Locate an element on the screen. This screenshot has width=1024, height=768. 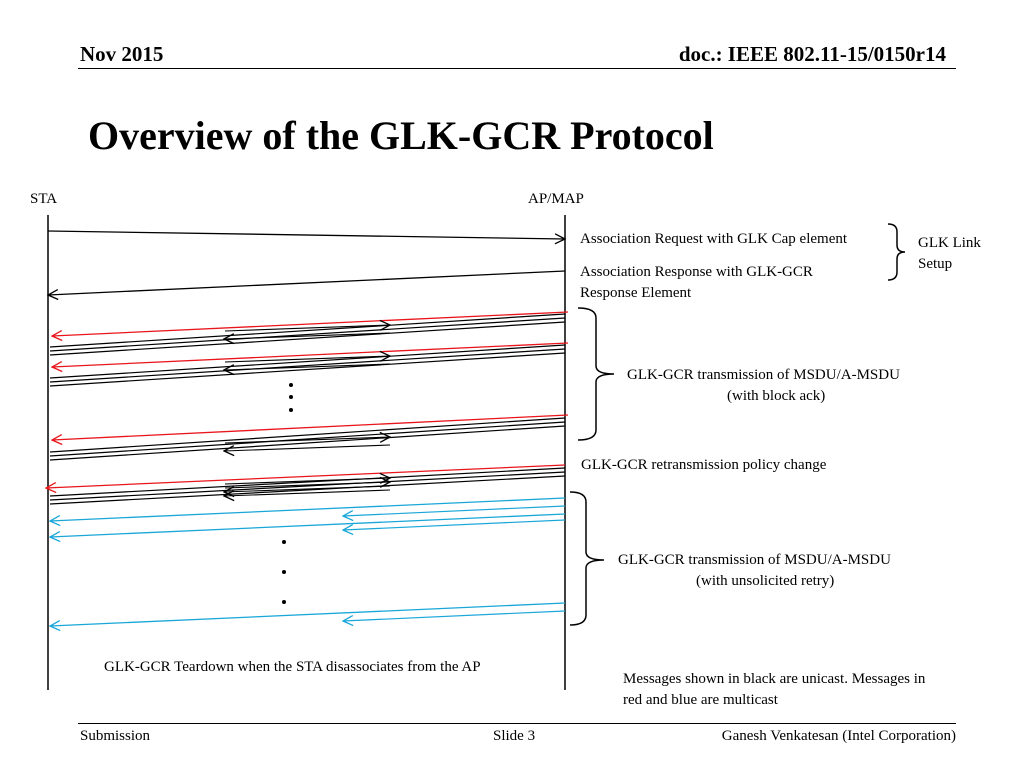
footer-submission: Submission is located at coordinates (115, 736).